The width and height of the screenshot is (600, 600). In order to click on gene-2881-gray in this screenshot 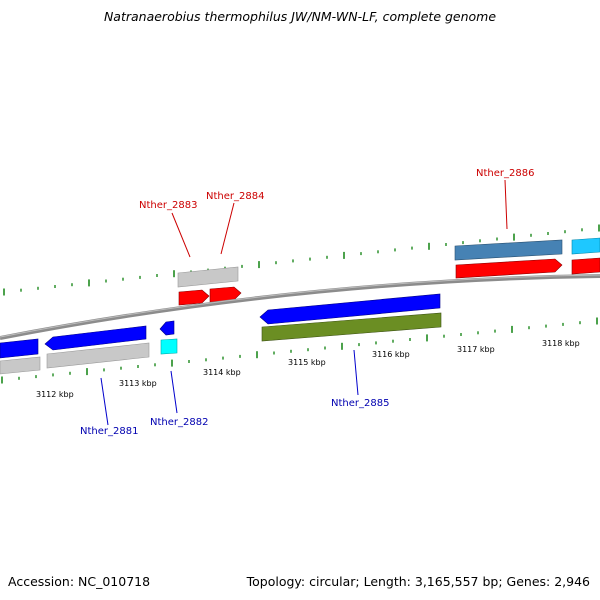, I will do `click(98, 355)`.